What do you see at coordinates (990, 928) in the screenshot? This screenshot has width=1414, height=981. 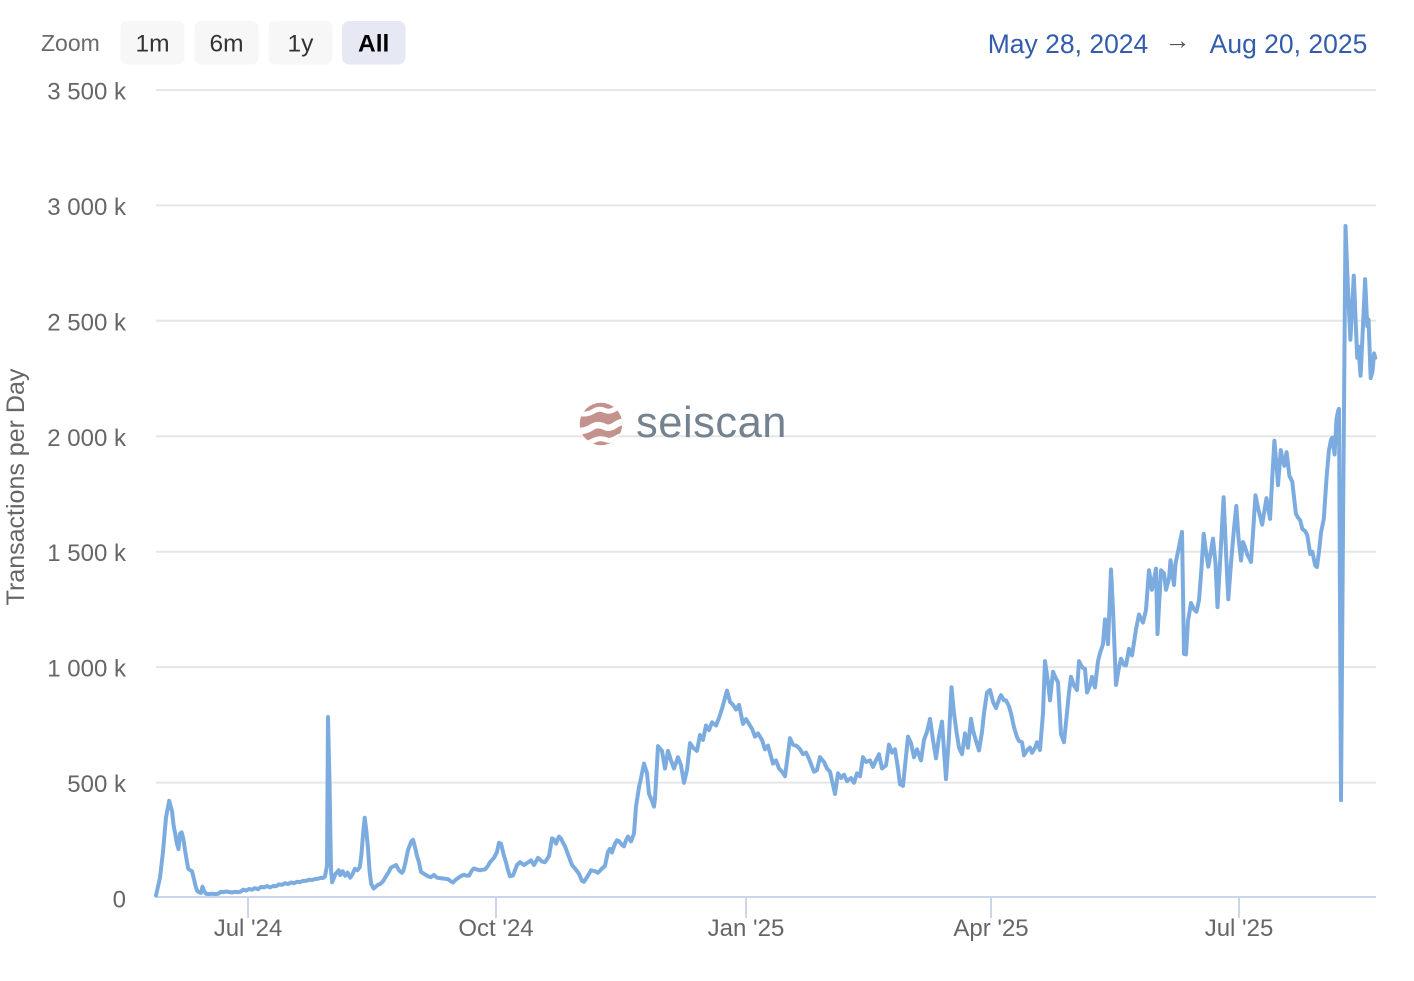 I see `svg-text: Apr '25` at bounding box center [990, 928].